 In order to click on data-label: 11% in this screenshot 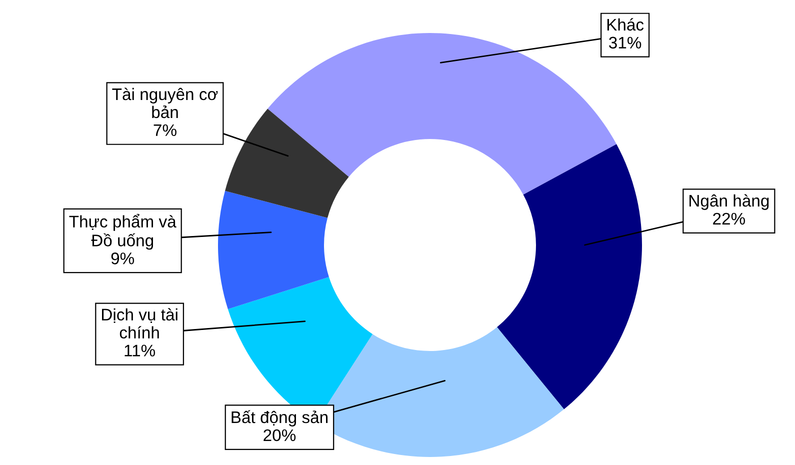, I will do `click(140, 350)`.